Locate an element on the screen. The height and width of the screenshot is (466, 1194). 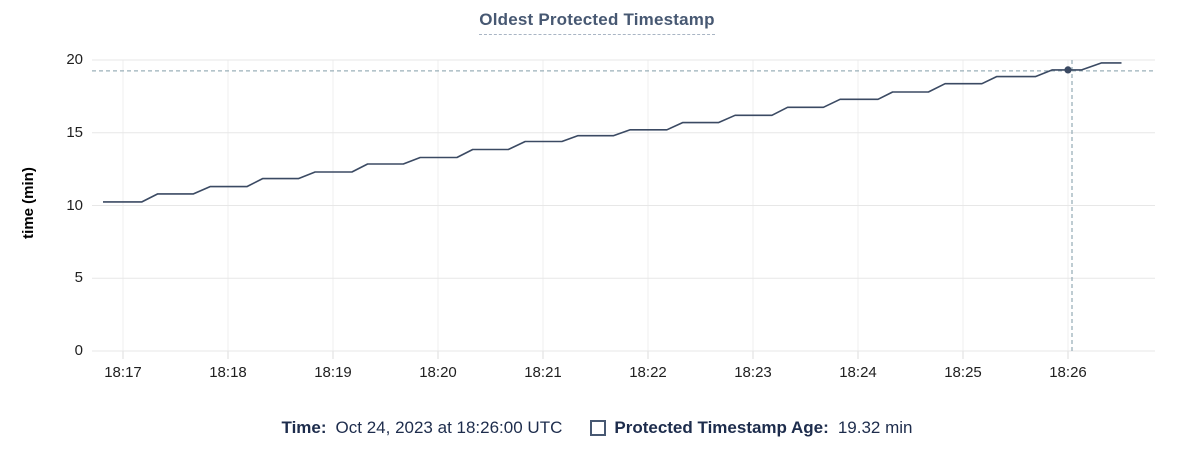
x-tick-label-18:23: 18:23 is located at coordinates (753, 372).